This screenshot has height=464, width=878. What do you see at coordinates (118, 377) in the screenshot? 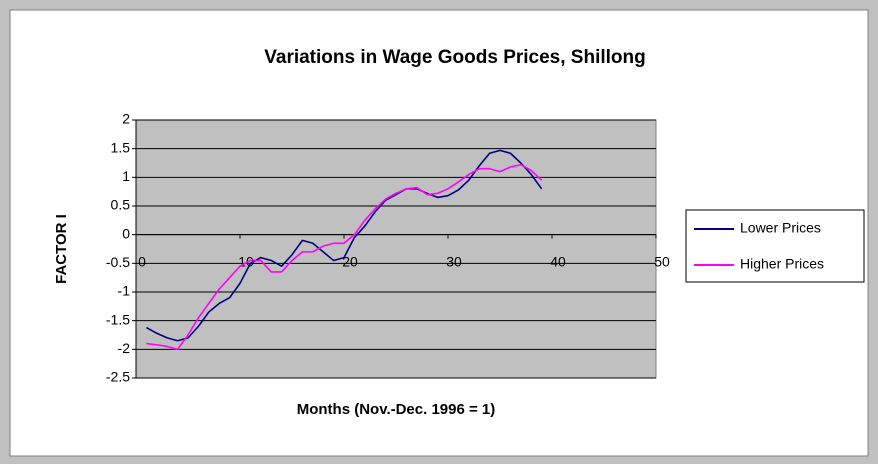
I see `y-tick-label: -2.5` at bounding box center [118, 377].